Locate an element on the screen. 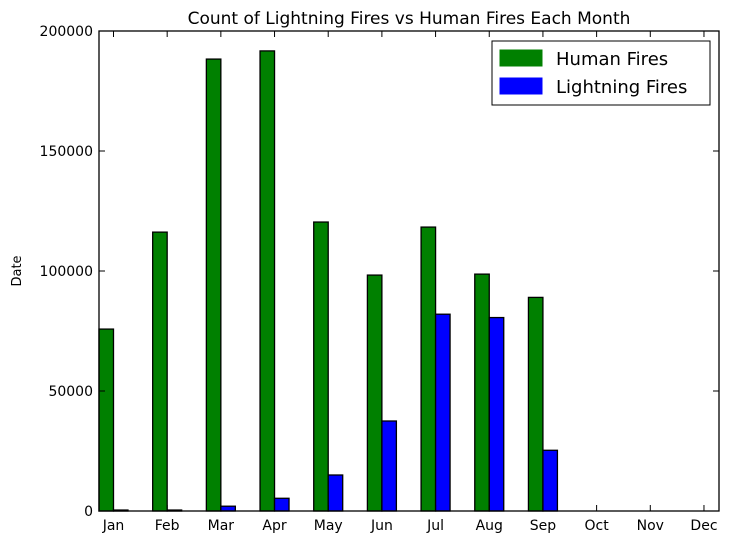 This screenshot has height=542, width=729. x-tick-label: Jan is located at coordinates (113, 526).